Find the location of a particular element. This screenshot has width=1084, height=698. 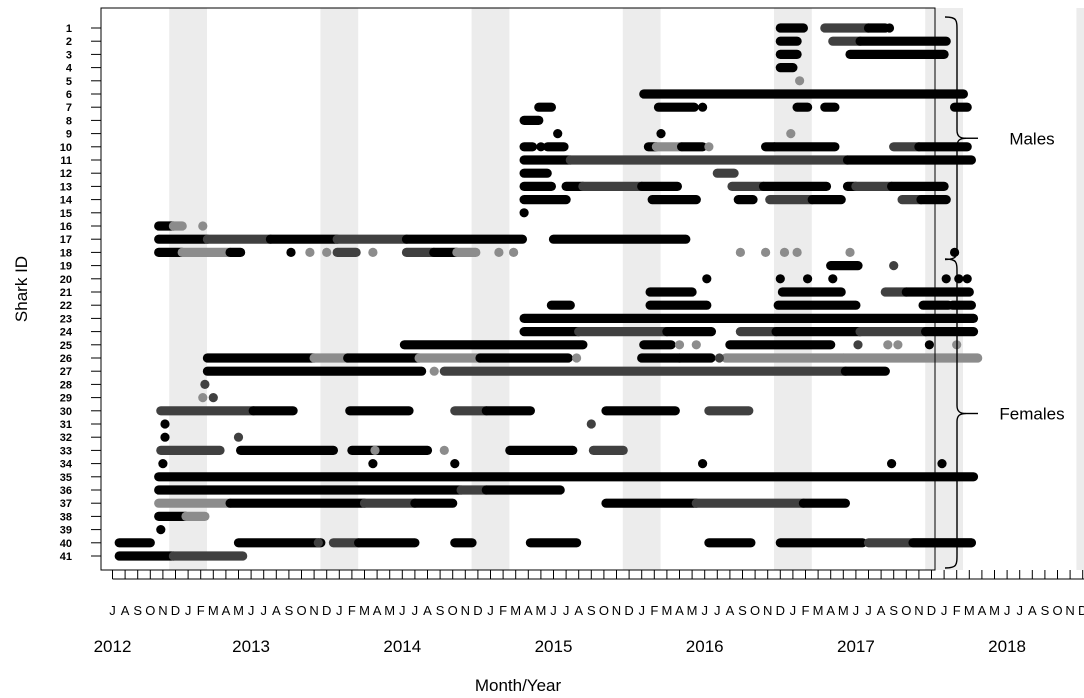

y-tick-label: 34 is located at coordinates (66, 465).